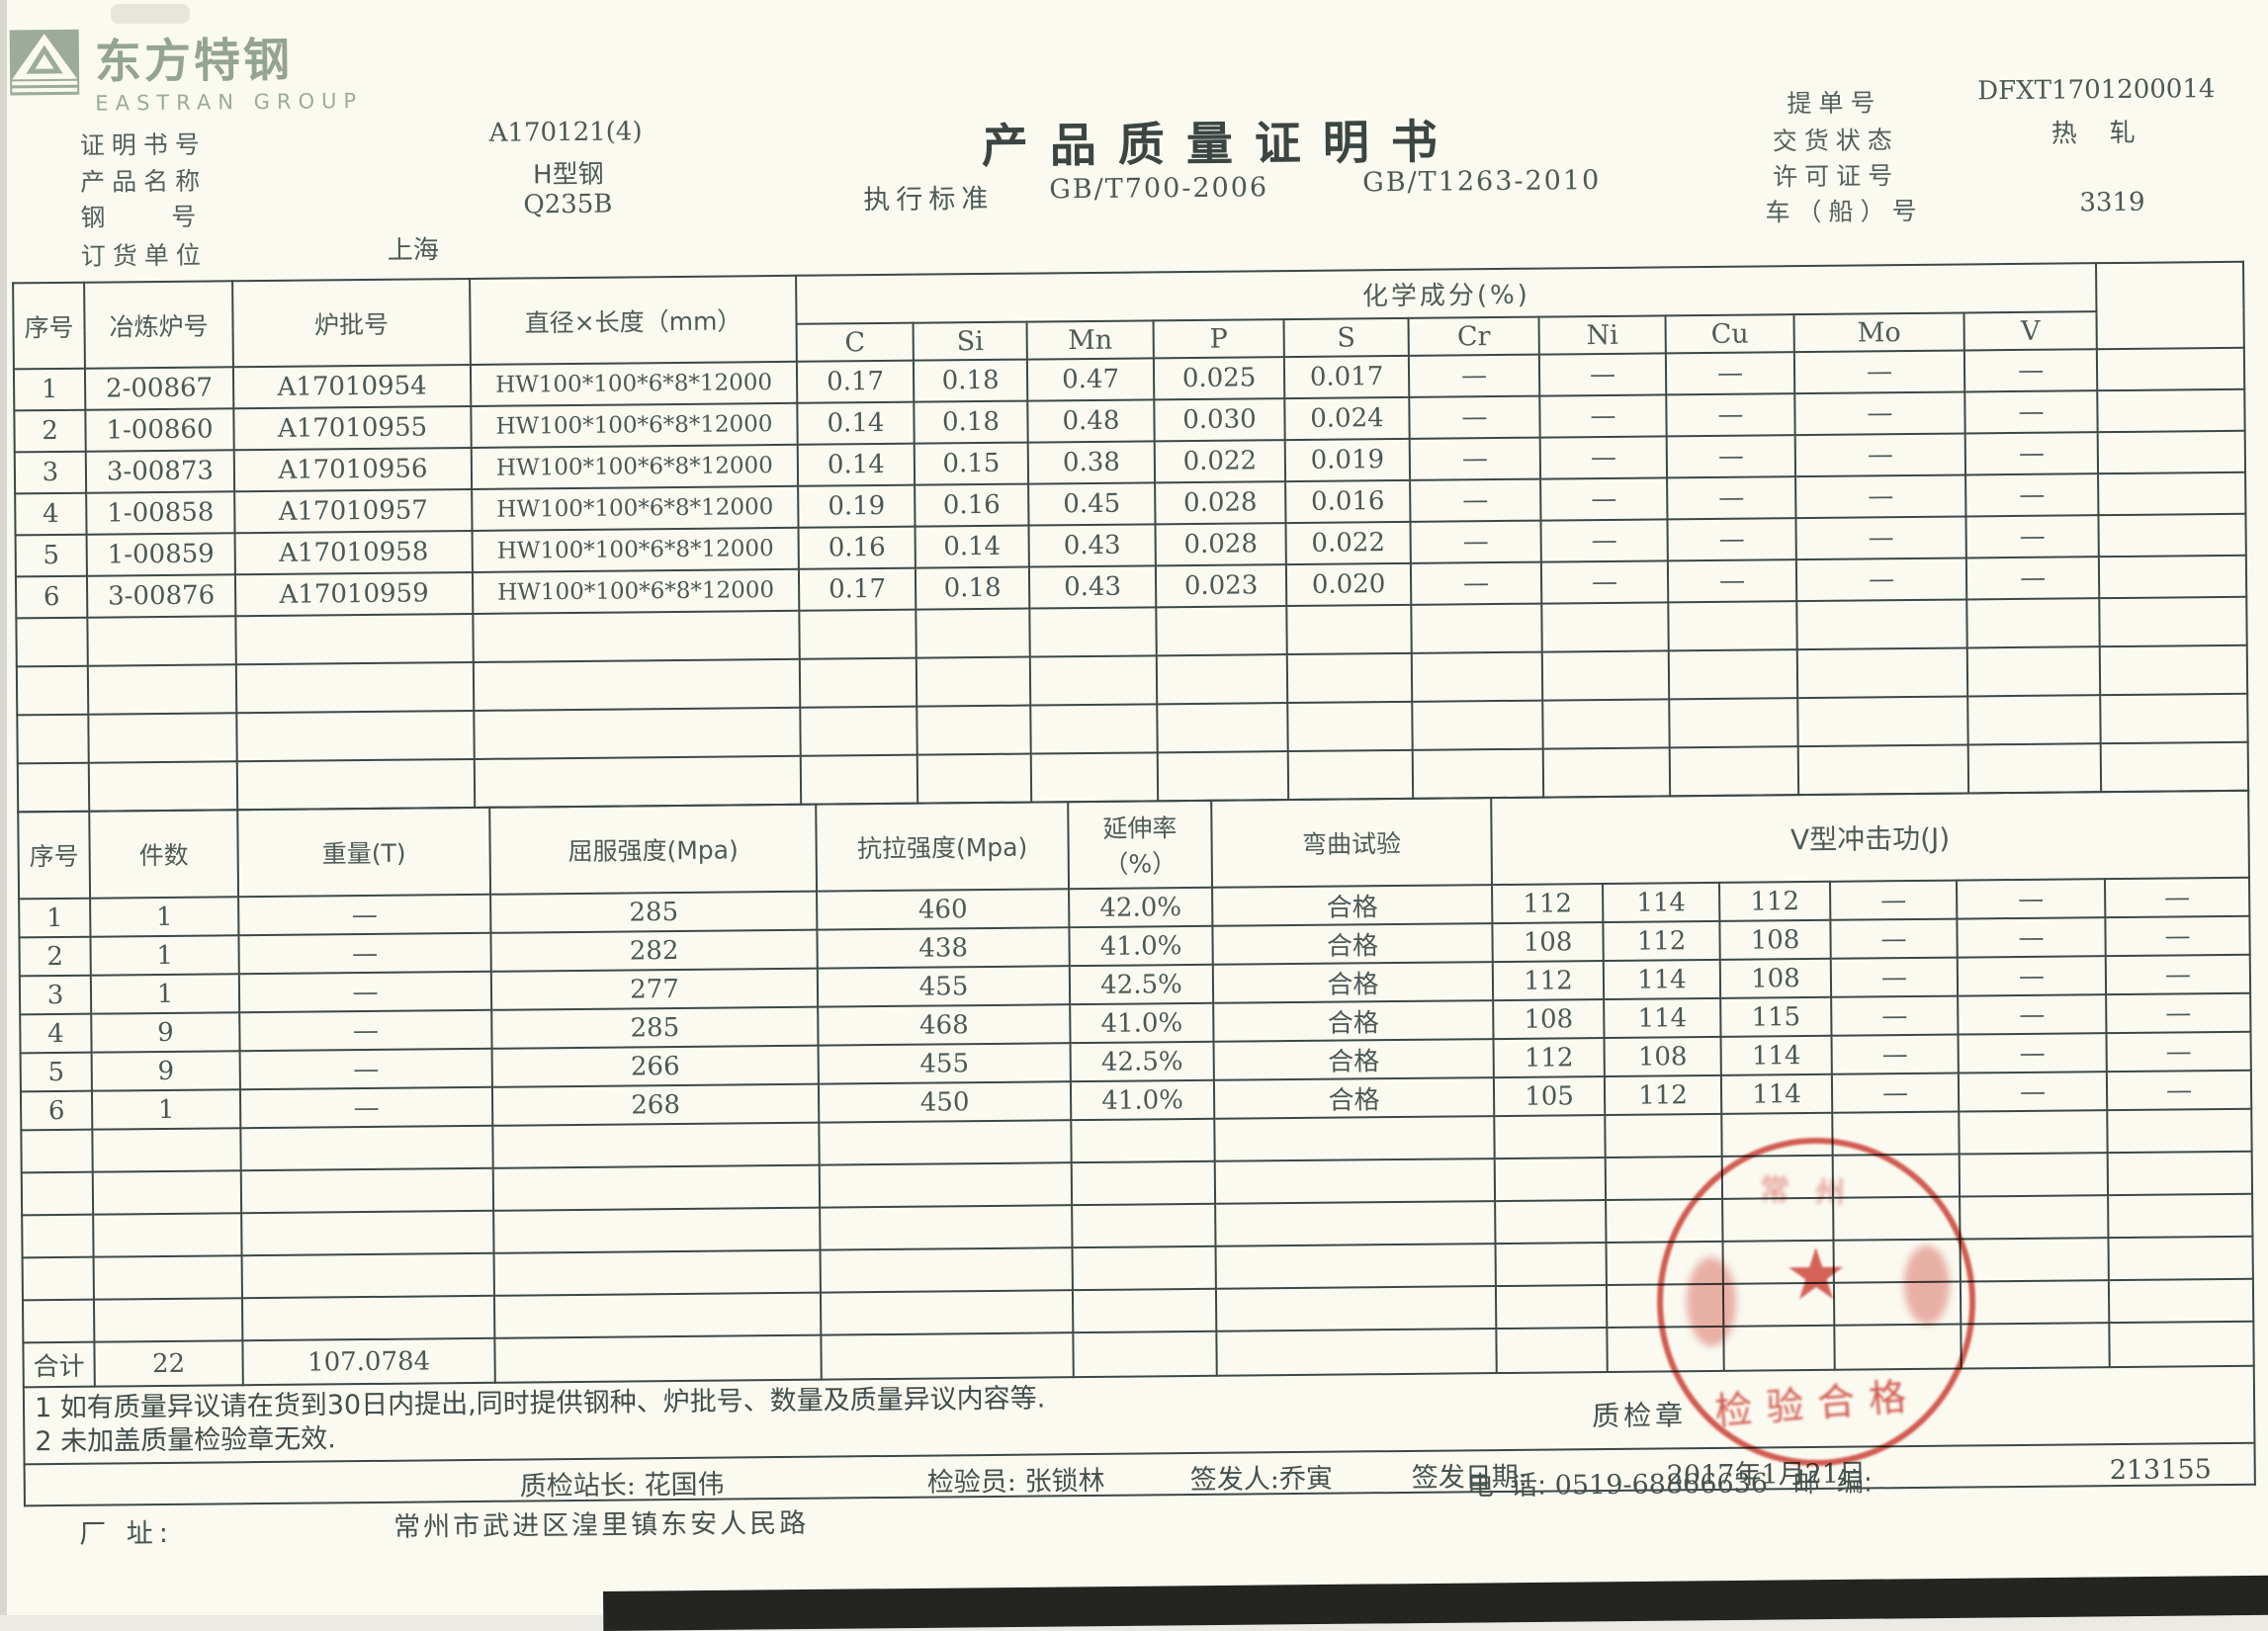 This screenshot has width=2268, height=1631. I want to click on t2-header-no: 序号, so click(55, 855).